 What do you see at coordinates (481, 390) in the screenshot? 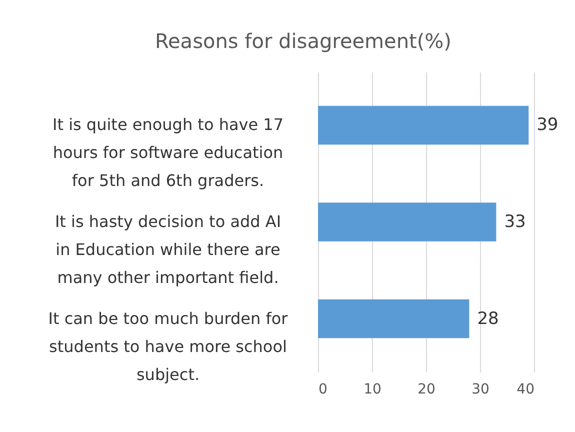
I see `x-tick-label: 30` at bounding box center [481, 390].